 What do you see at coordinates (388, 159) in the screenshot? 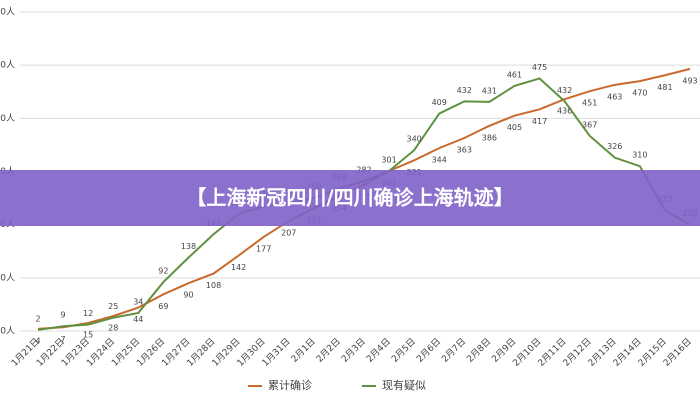
I see `data-label: 301` at bounding box center [388, 159].